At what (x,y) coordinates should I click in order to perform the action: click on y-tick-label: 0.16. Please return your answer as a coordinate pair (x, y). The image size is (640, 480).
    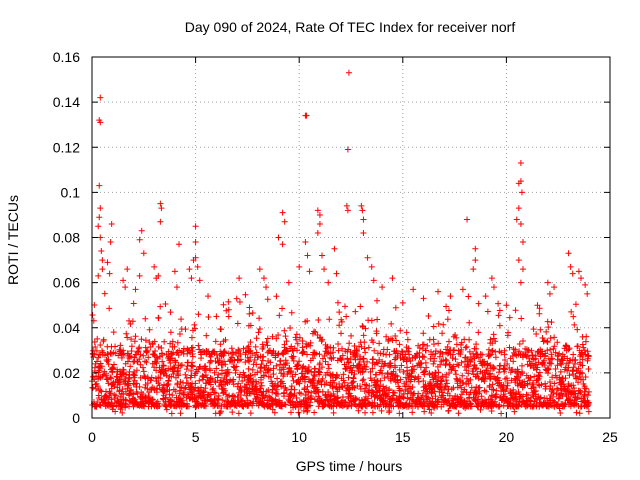
    Looking at the image, I should click on (66, 57).